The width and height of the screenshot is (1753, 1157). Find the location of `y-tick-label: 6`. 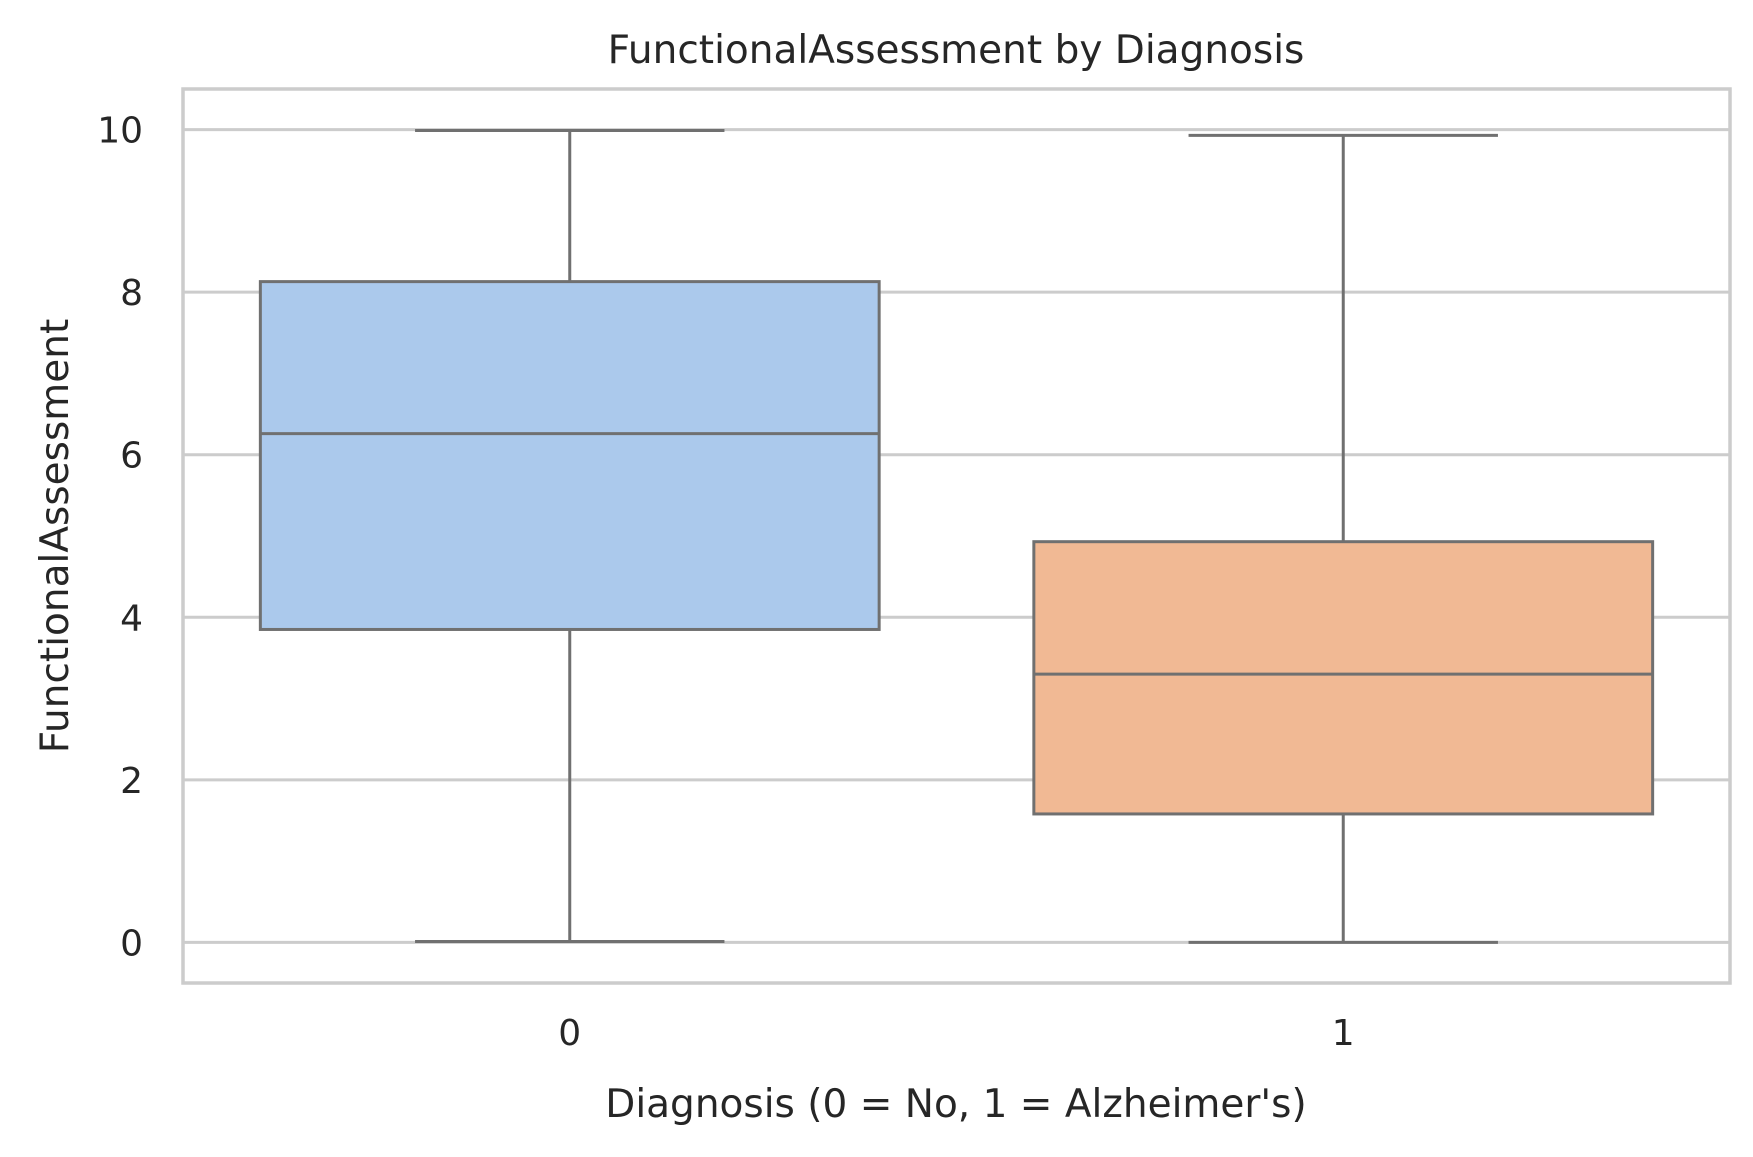

y-tick-label: 6 is located at coordinates (131, 456).